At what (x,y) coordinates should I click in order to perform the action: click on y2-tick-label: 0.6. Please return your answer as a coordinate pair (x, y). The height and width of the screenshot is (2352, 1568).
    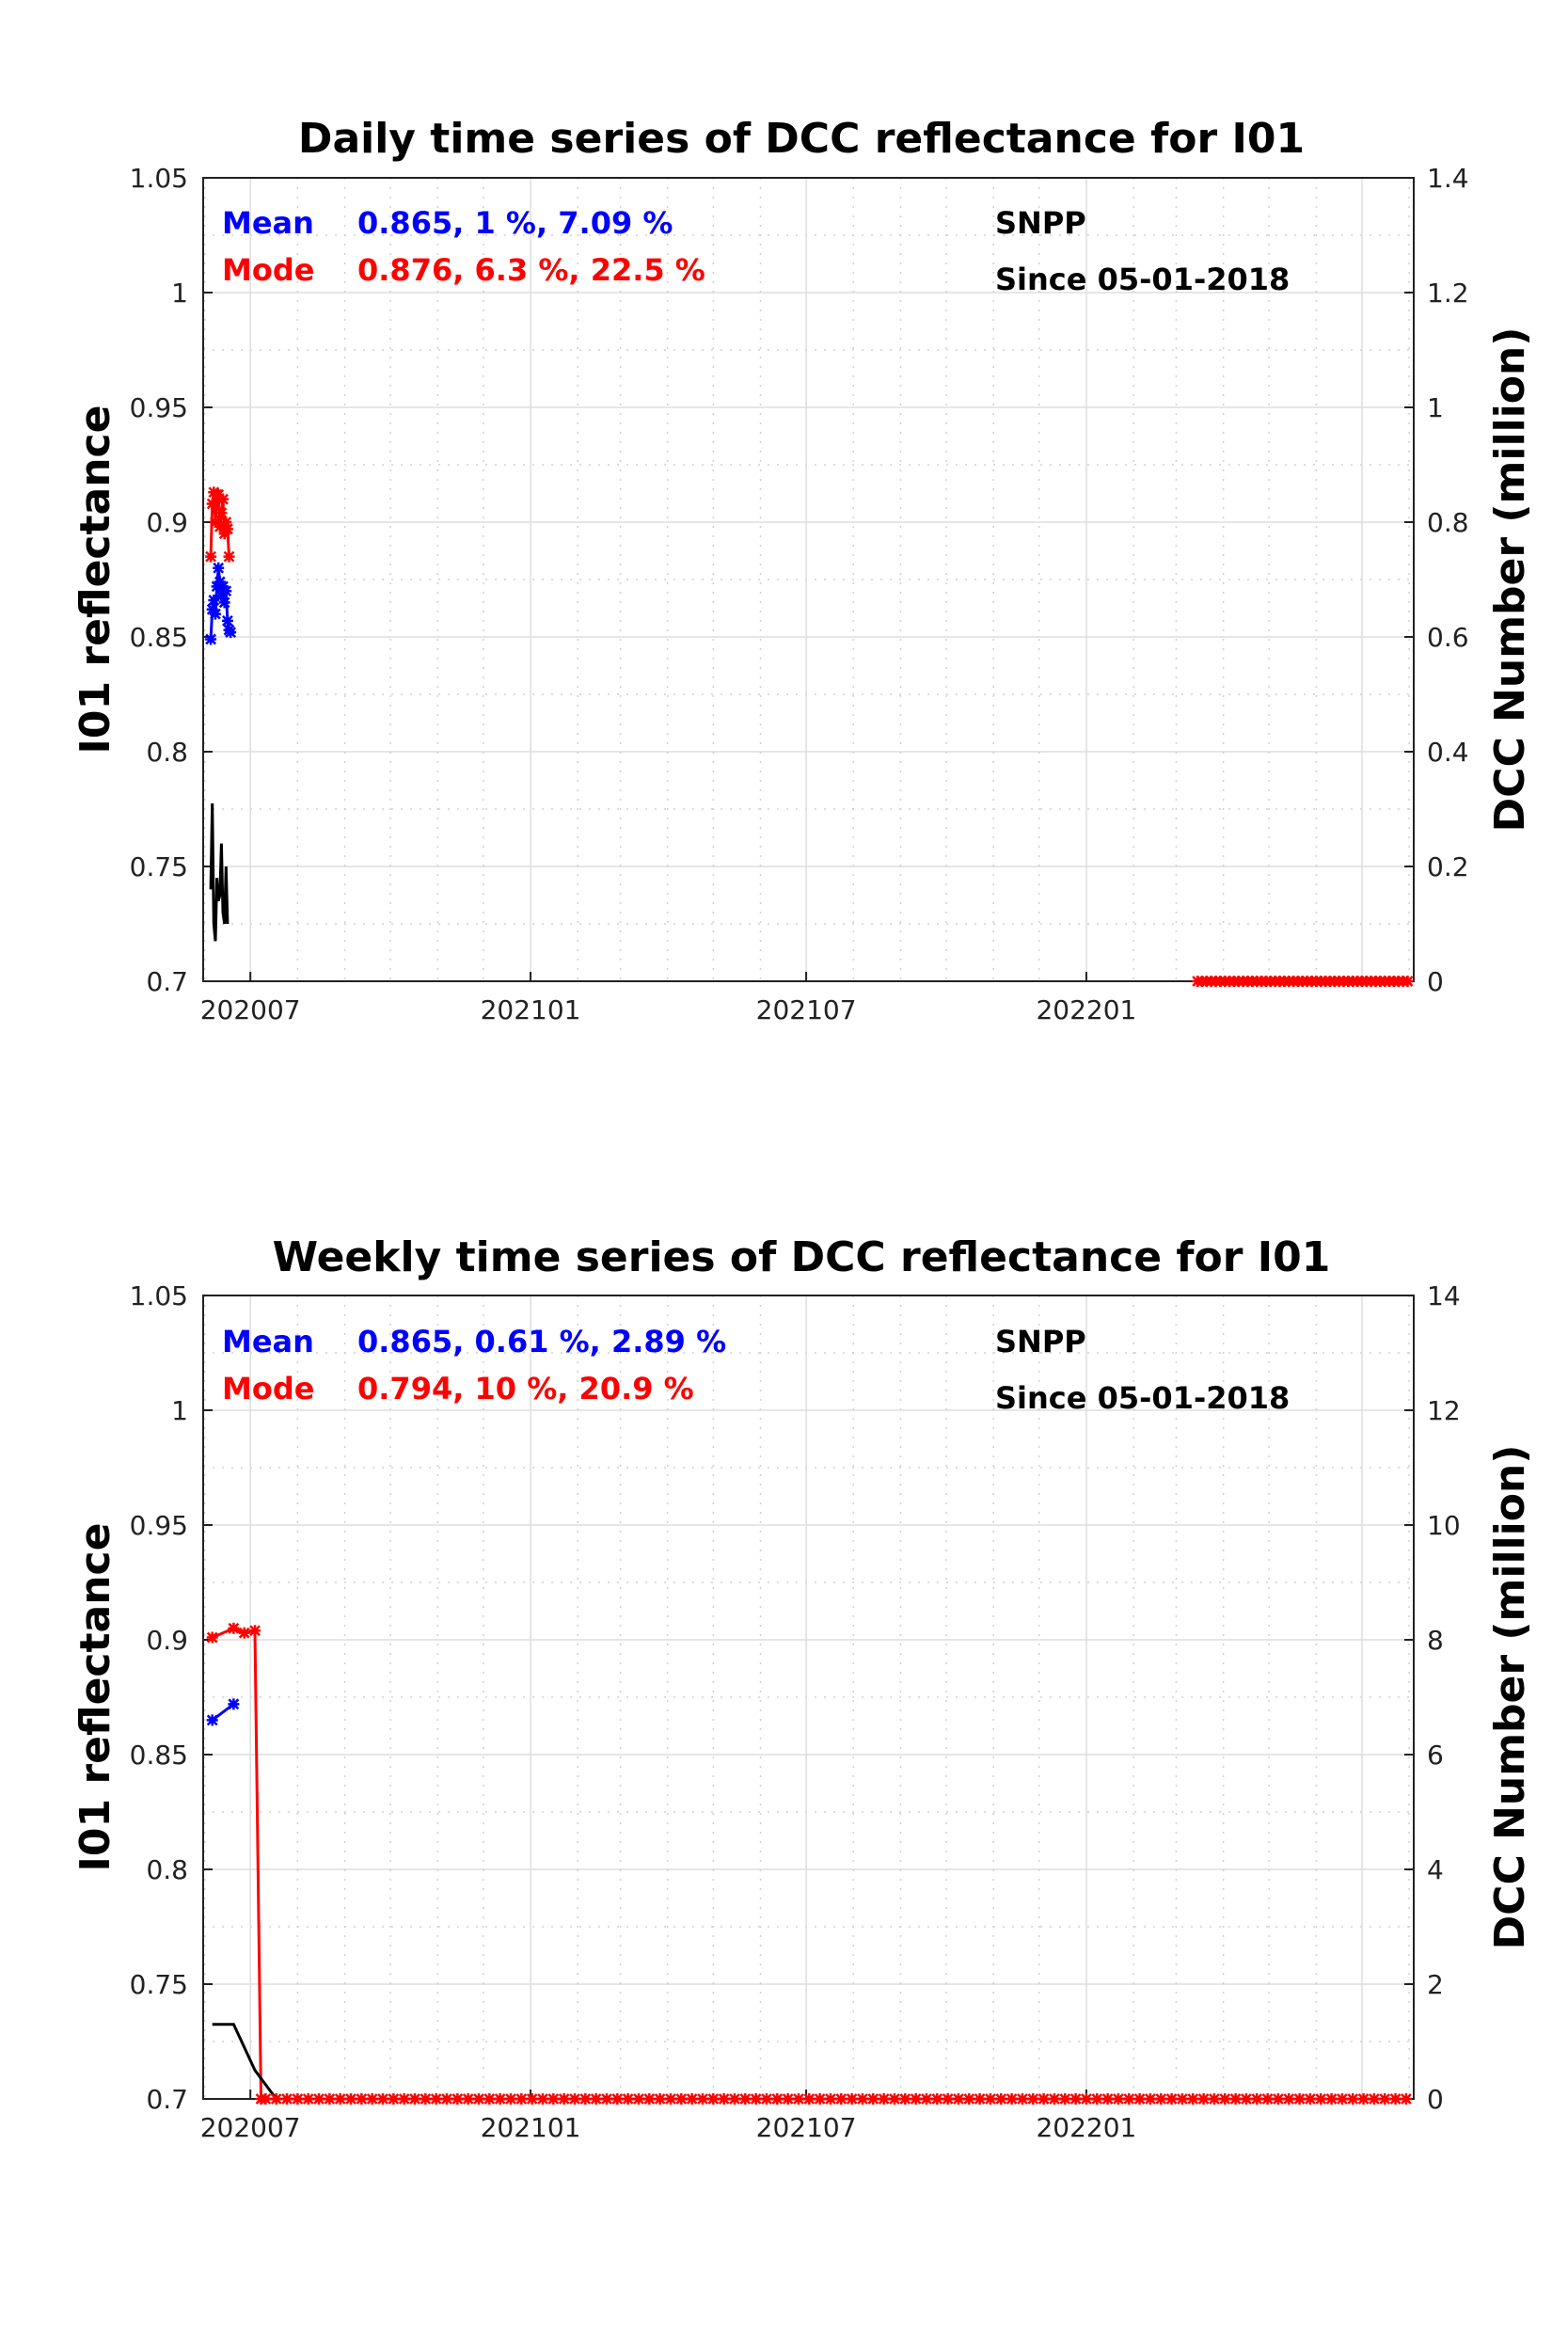
    Looking at the image, I should click on (1448, 637).